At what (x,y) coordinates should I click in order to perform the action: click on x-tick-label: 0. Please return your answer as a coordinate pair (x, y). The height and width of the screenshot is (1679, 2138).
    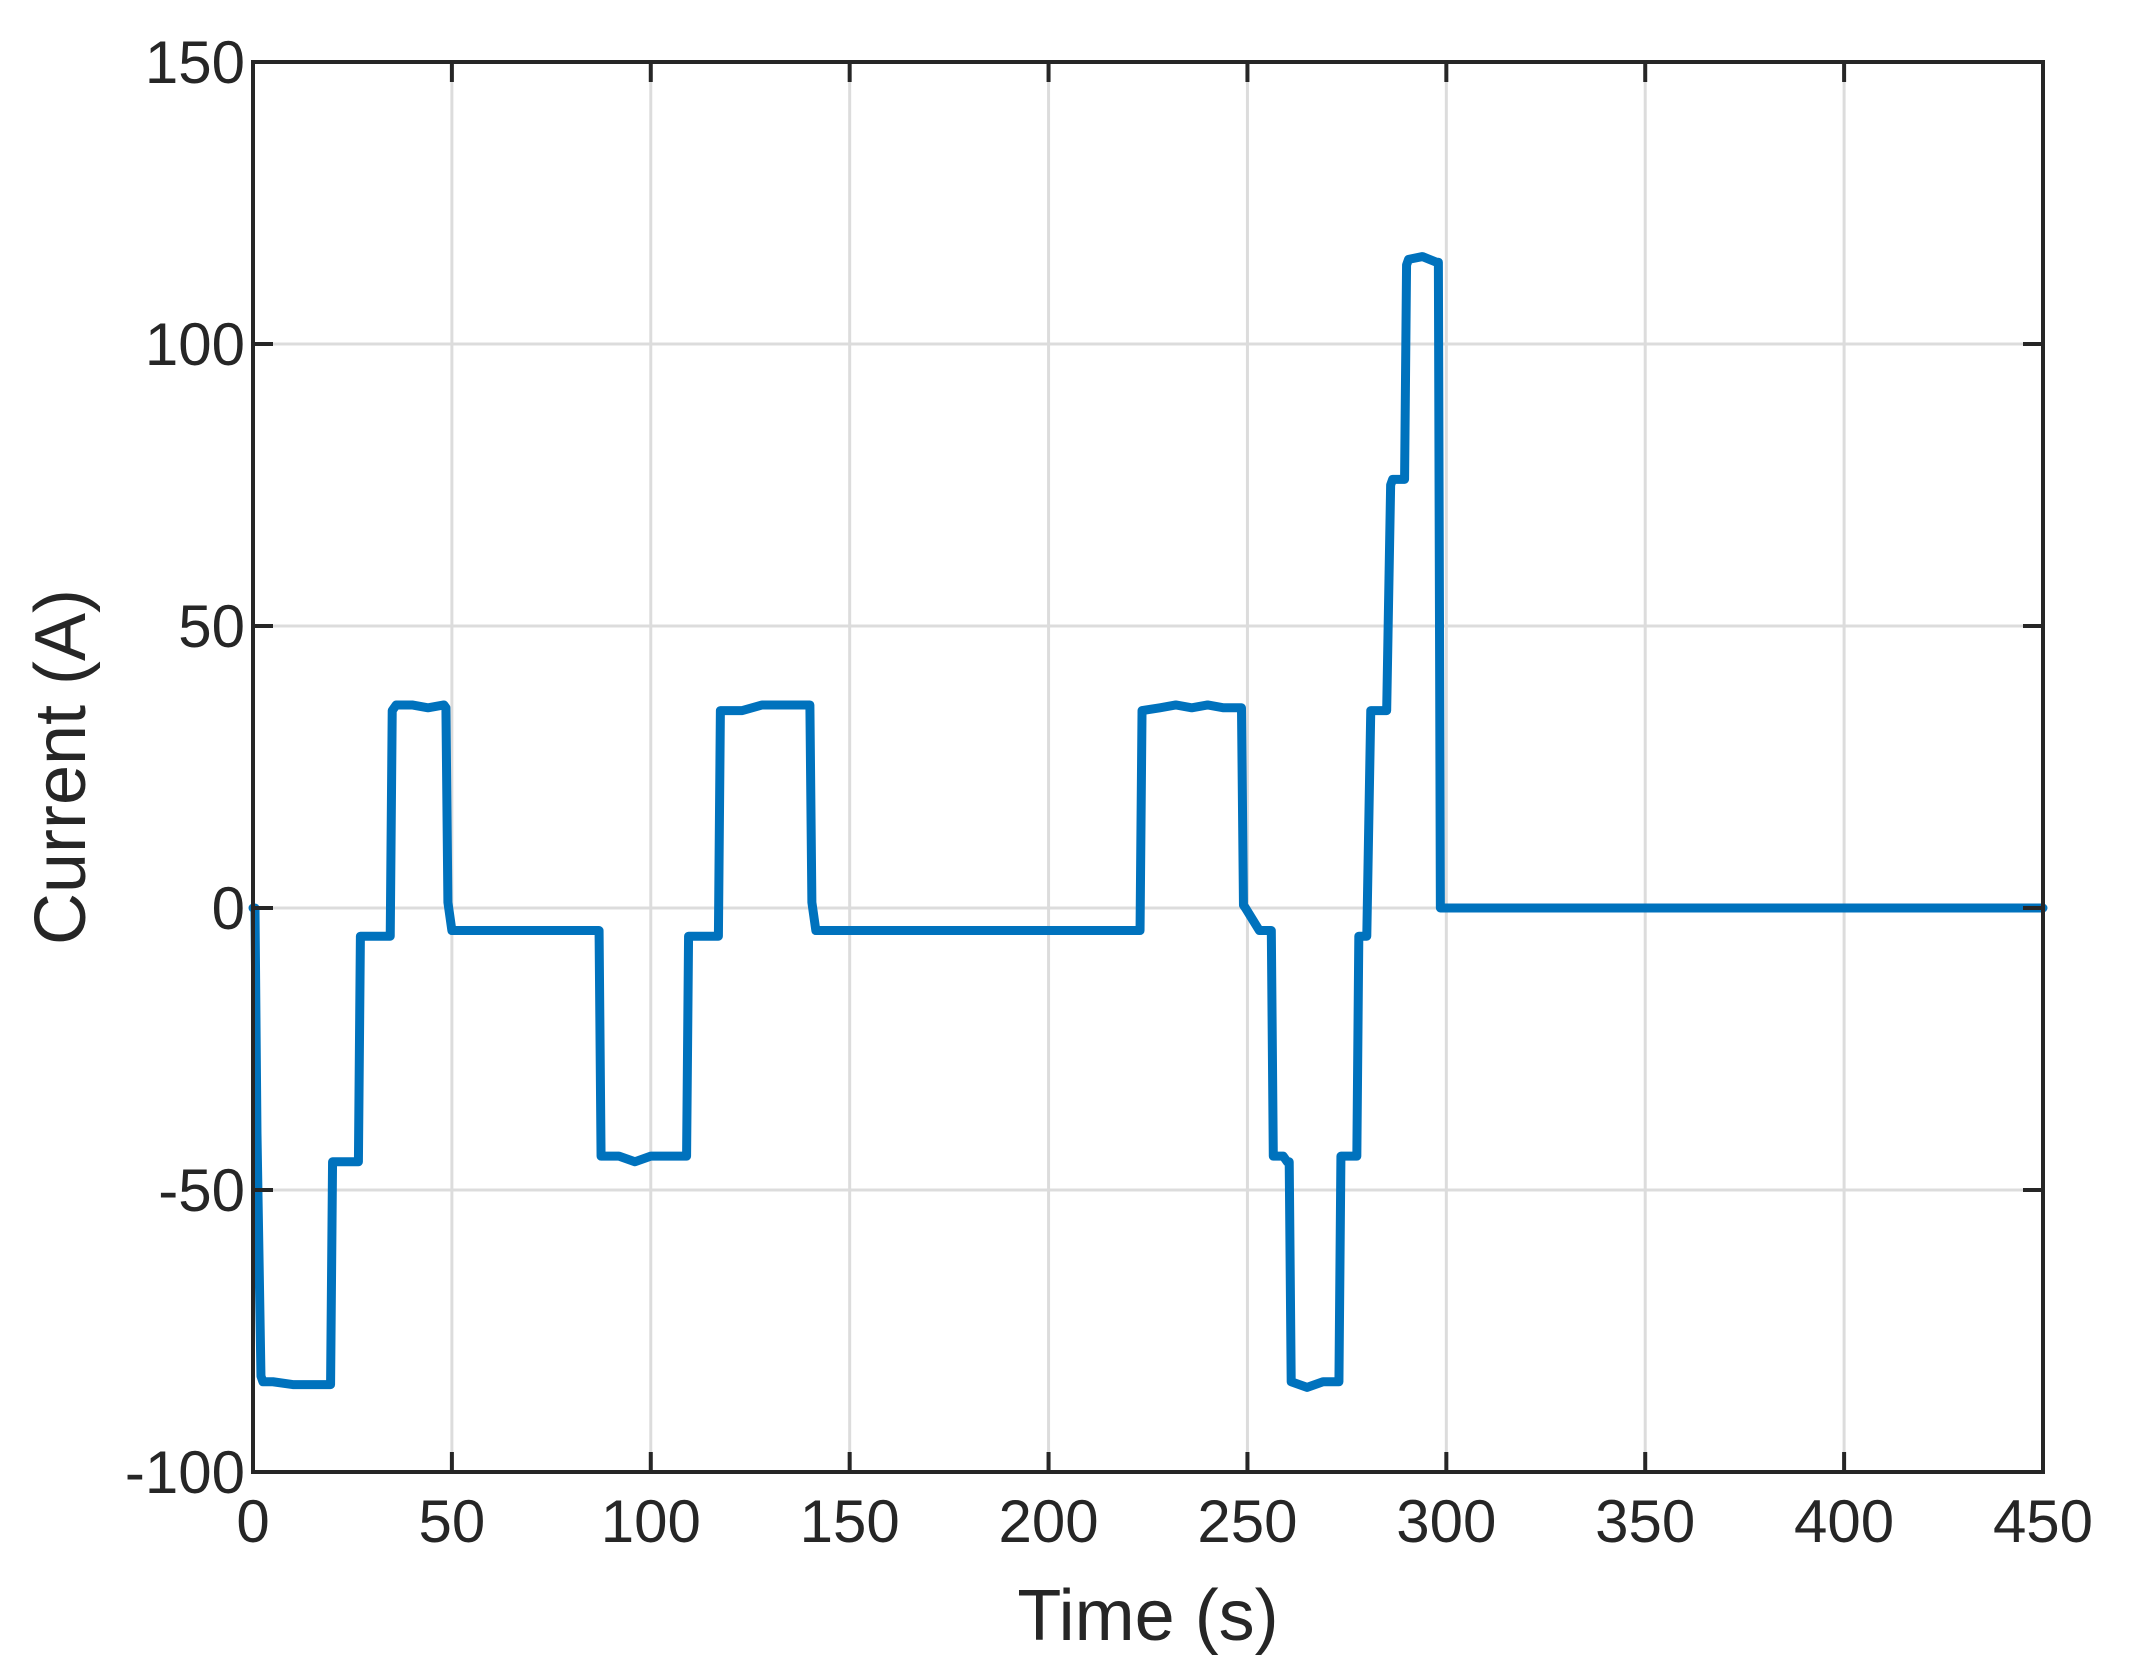
    Looking at the image, I should click on (252, 1521).